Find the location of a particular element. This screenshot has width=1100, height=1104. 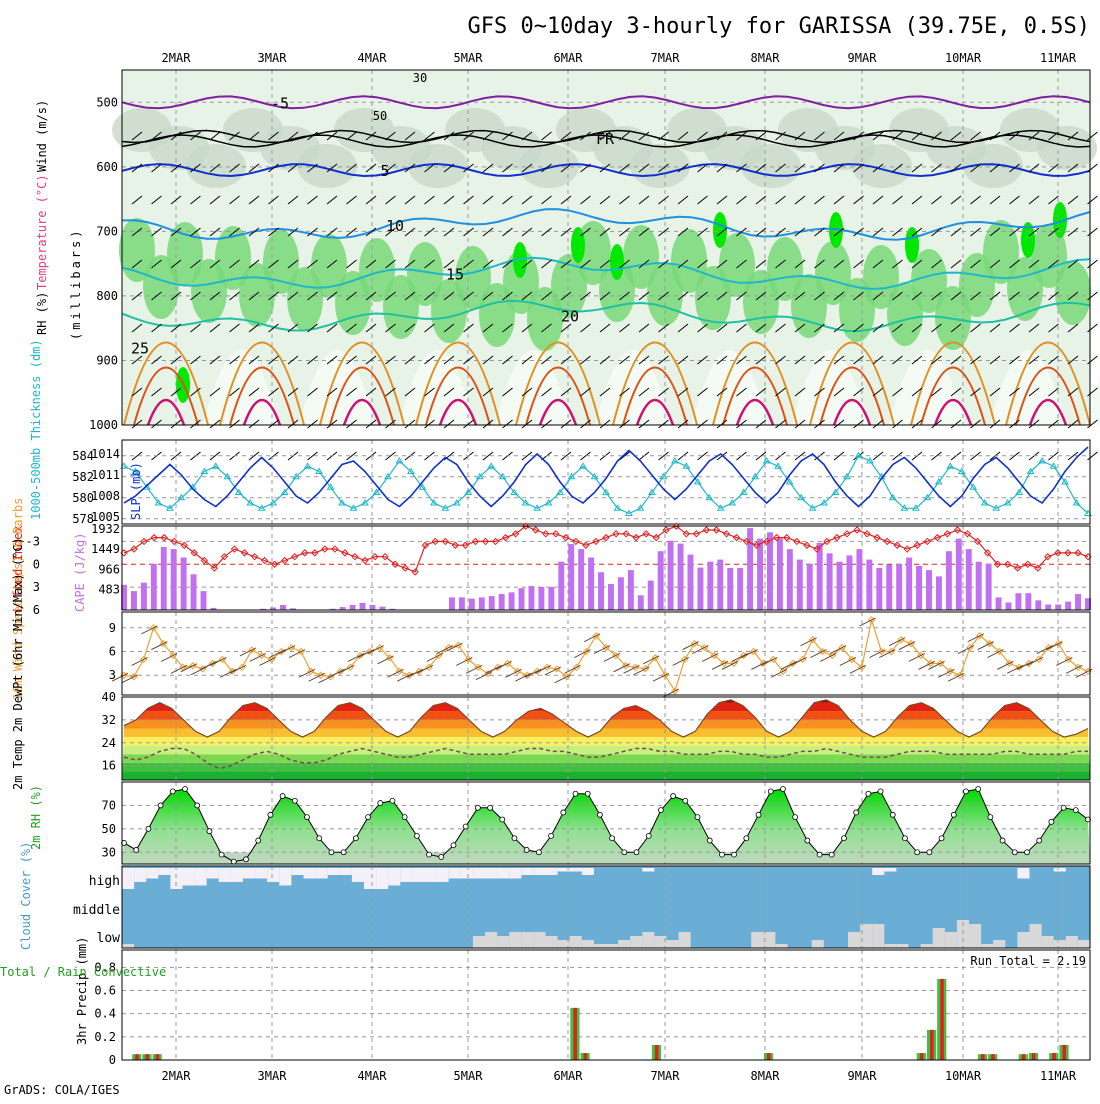

rh-panel-frame is located at coordinates (606, 823).